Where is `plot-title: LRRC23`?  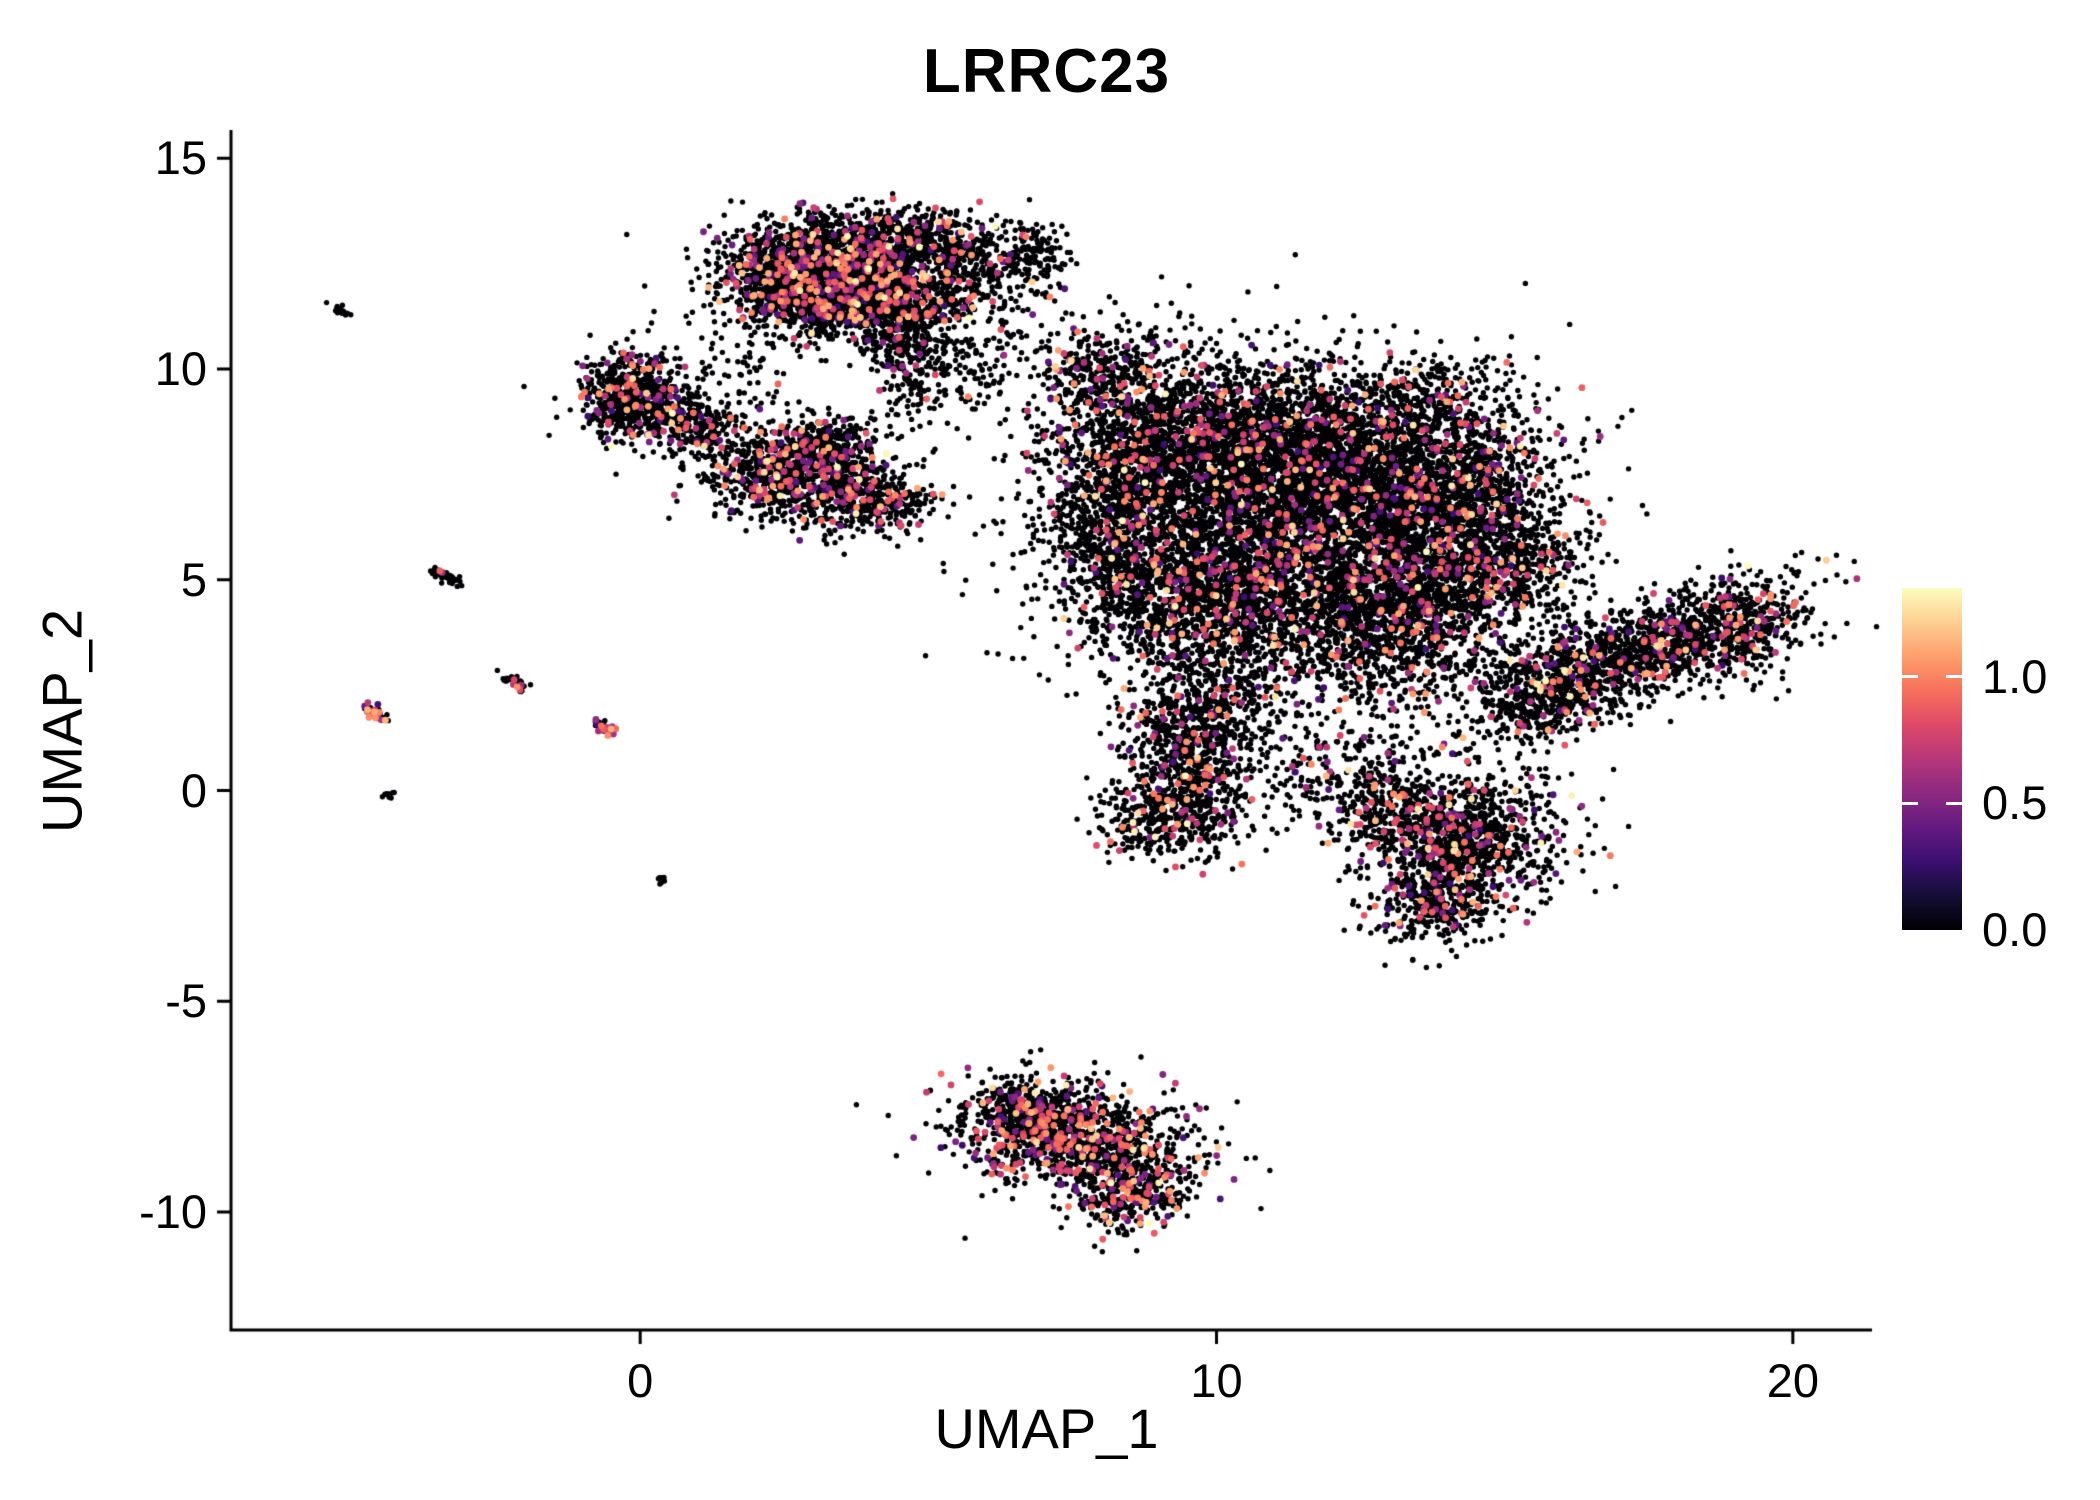
plot-title: LRRC23 is located at coordinates (1046, 71).